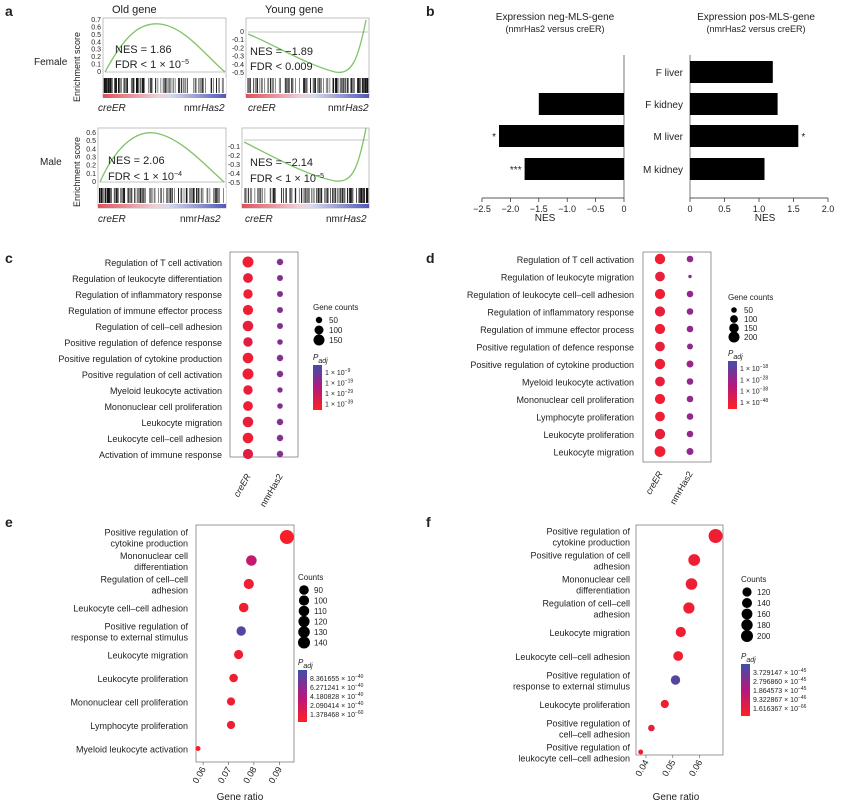 The image size is (847, 809). What do you see at coordinates (234, 147) in the screenshot?
I see `tick-label: -0.1` at bounding box center [234, 147].